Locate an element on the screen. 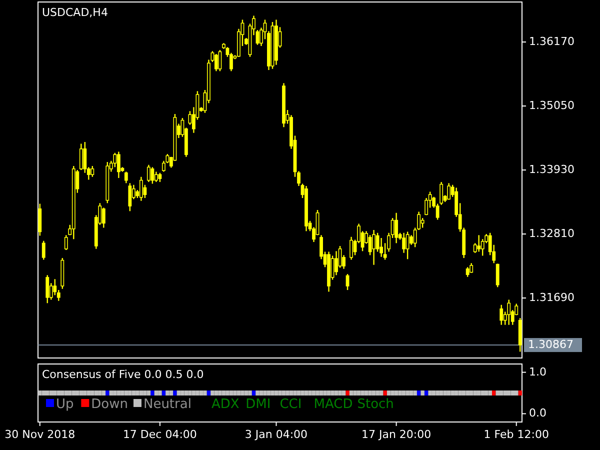 This screenshot has height=450, width=600. annotation: Stoch is located at coordinates (375, 404).